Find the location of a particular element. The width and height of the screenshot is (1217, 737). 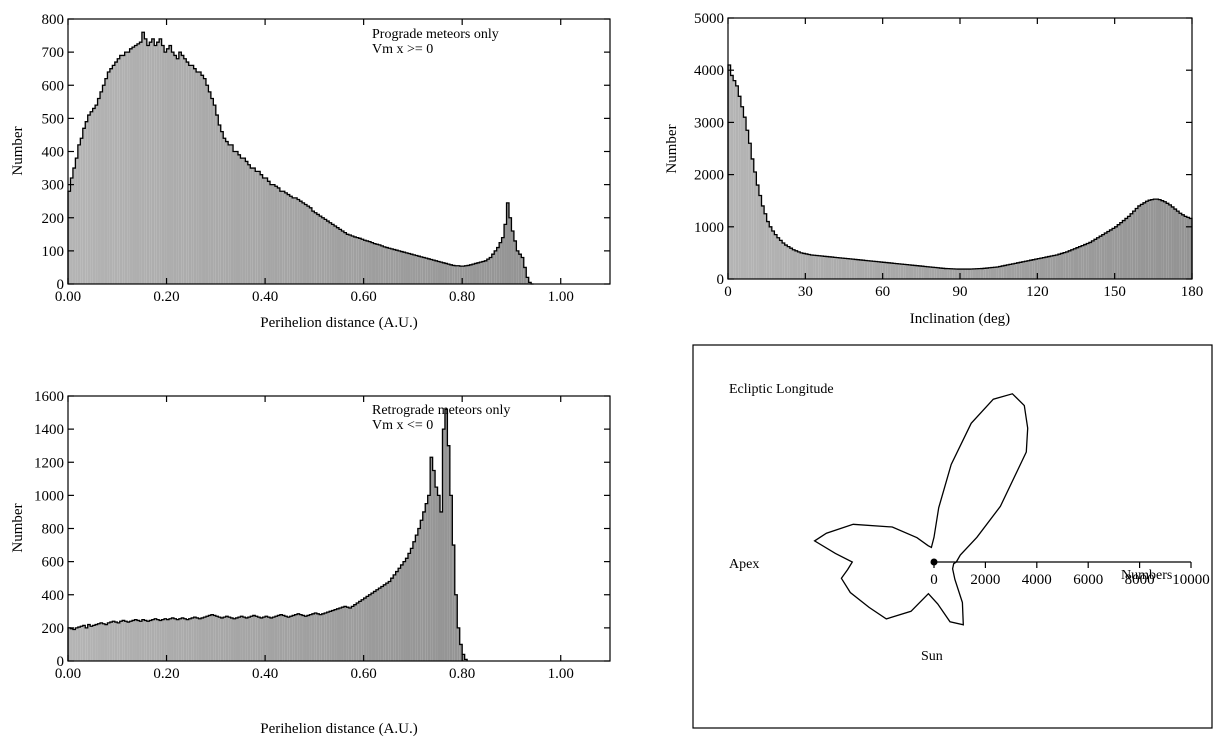

prograde-bars is located at coordinates (300, 158).